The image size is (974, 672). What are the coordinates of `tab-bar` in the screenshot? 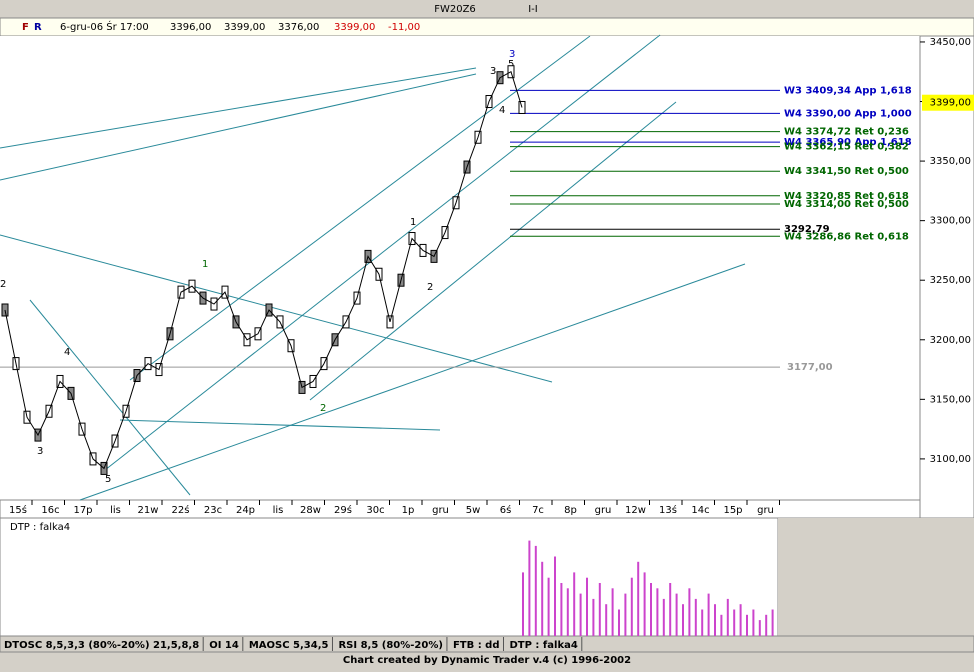 It's located at (487, 644).